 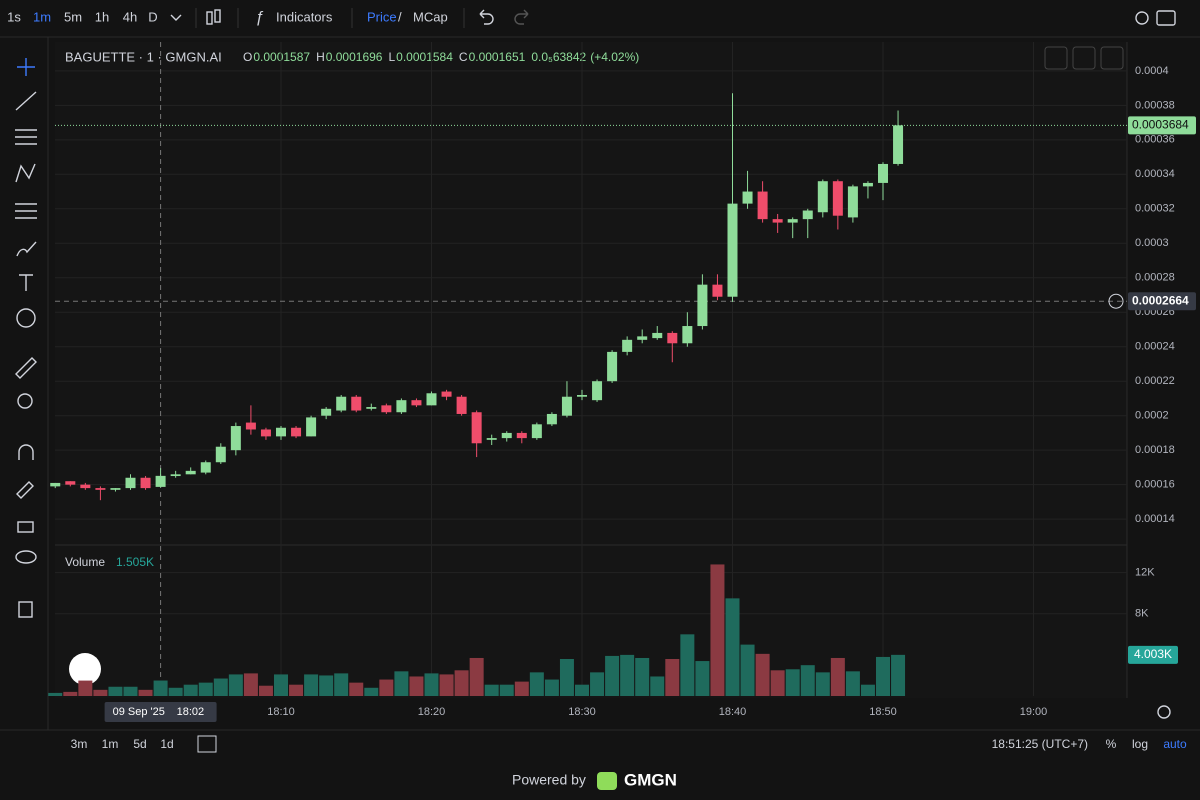 I want to click on fx-icon: ƒ, so click(x=259, y=17).